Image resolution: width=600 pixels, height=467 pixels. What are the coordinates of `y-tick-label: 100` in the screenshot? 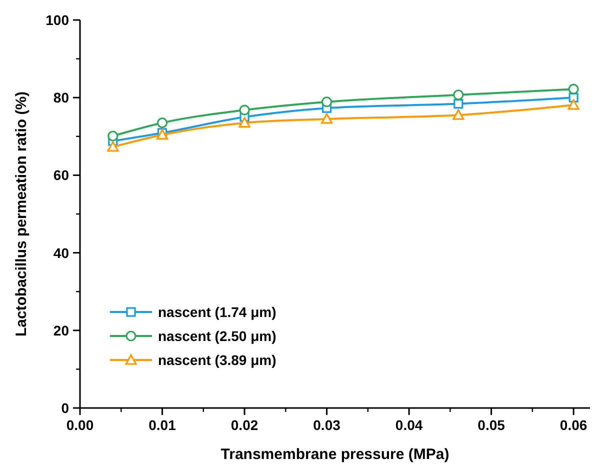 It's located at (58, 20).